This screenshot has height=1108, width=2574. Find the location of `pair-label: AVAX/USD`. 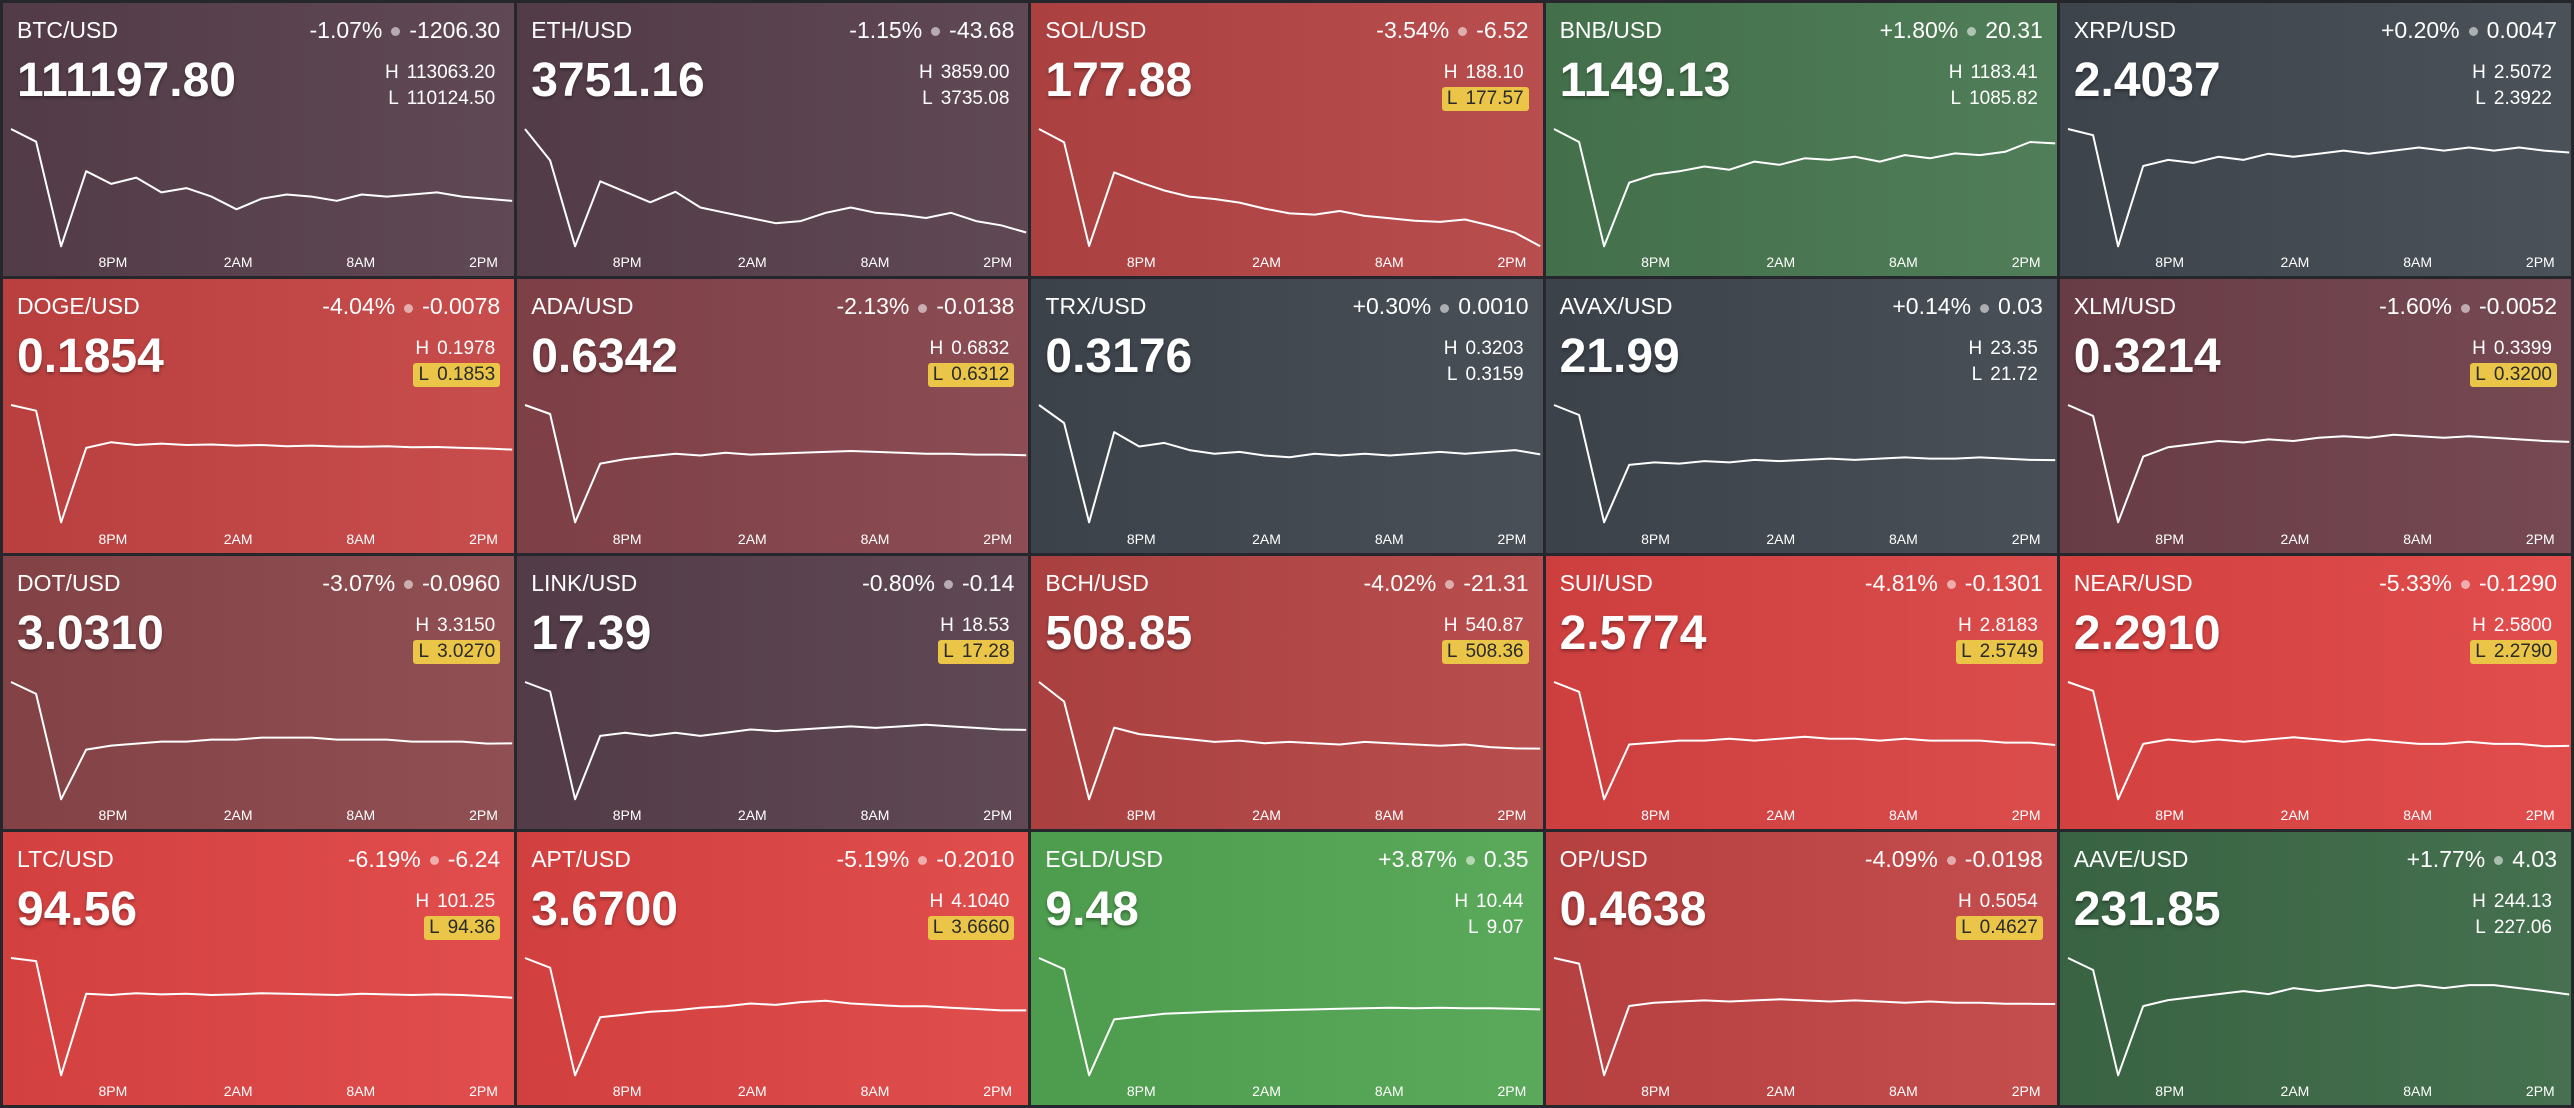

pair-label: AVAX/USD is located at coordinates (1616, 306).